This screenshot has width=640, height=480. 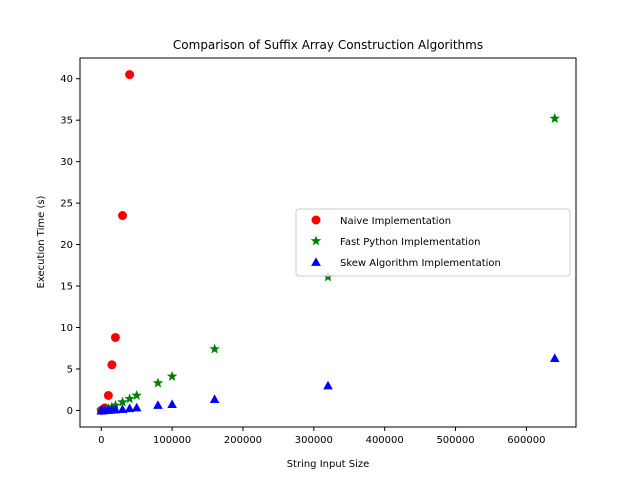 I want to click on y-axis-ticks: 0 5 10 15 20 25 30 35 40, so click(x=70, y=245).